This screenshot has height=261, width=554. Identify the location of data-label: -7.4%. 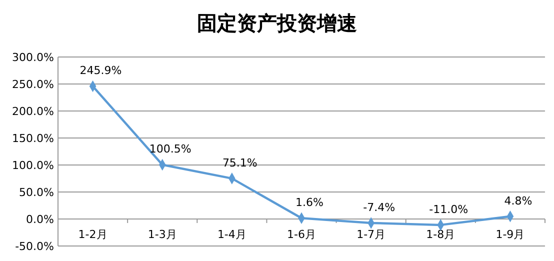
(379, 207).